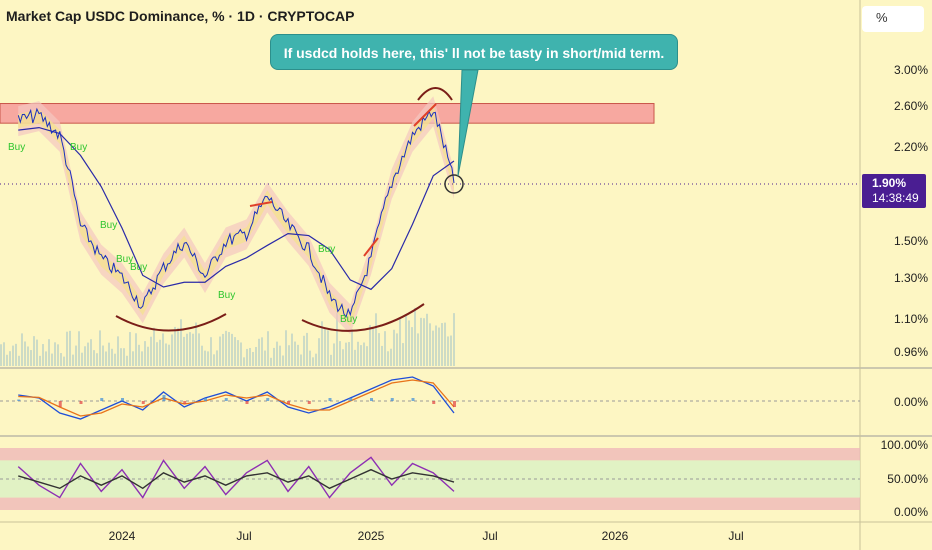 This screenshot has height=550, width=932. What do you see at coordinates (910, 106) in the screenshot?
I see `y-tick-label: 2.60%` at bounding box center [910, 106].